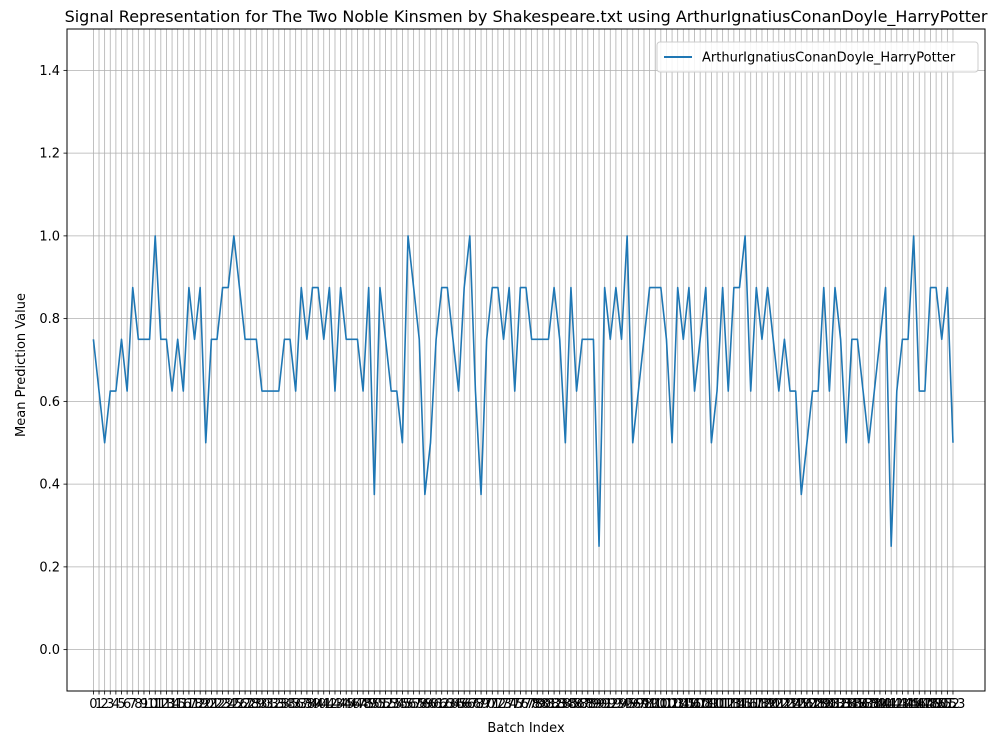  Describe the element at coordinates (599, 704) in the screenshot. I see `x-tick-label: 90` at that location.